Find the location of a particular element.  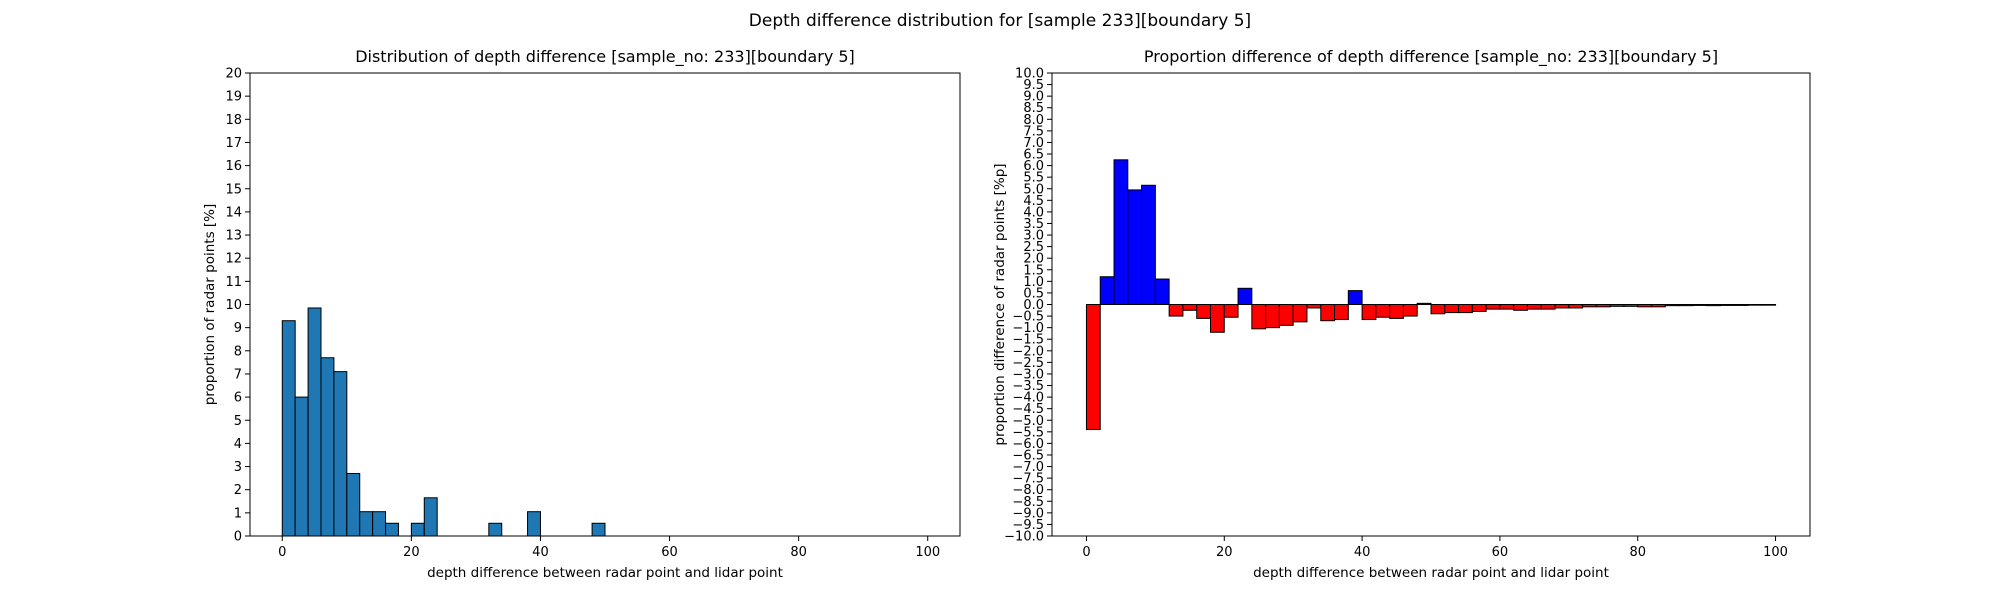

y-tick-label: 15 is located at coordinates (233, 189).